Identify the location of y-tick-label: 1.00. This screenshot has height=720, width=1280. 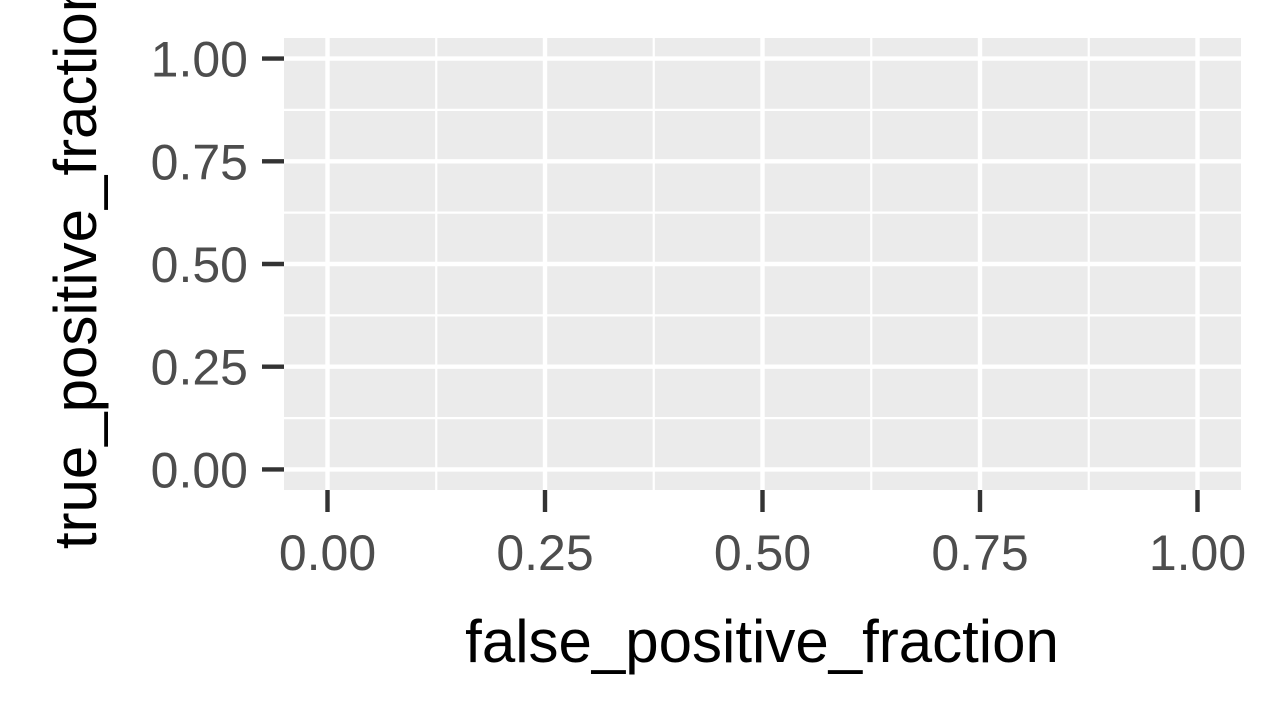
(199, 60).